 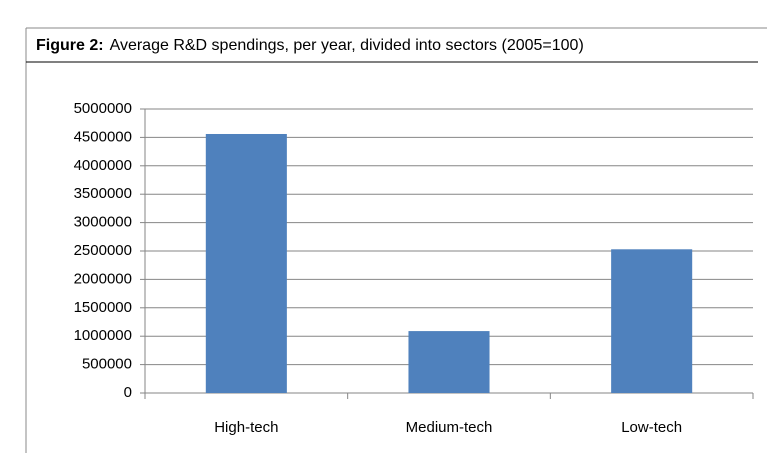 I want to click on y-tick-label: 3500000, so click(x=103, y=193).